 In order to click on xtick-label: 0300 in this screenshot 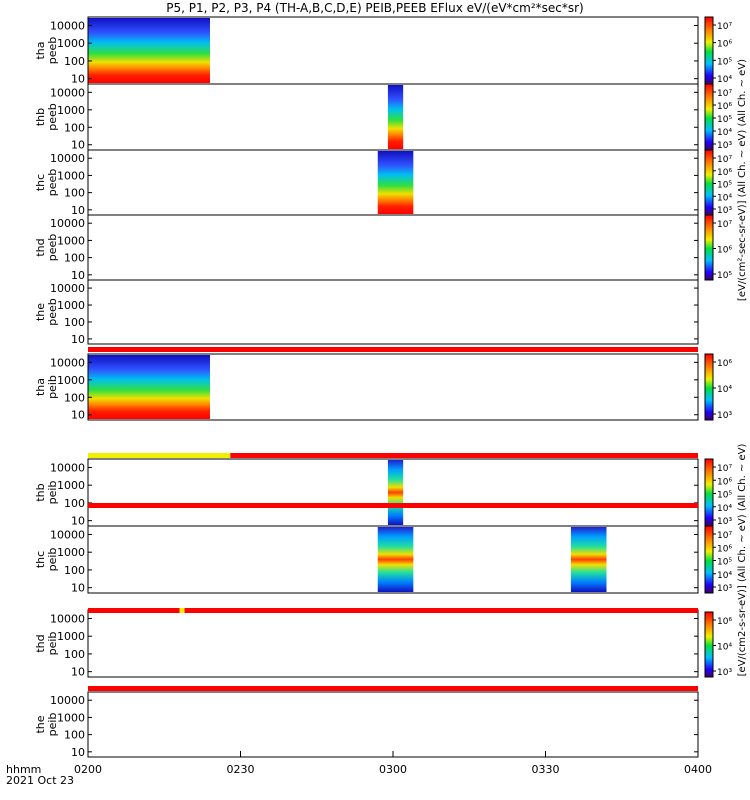, I will do `click(393, 769)`.